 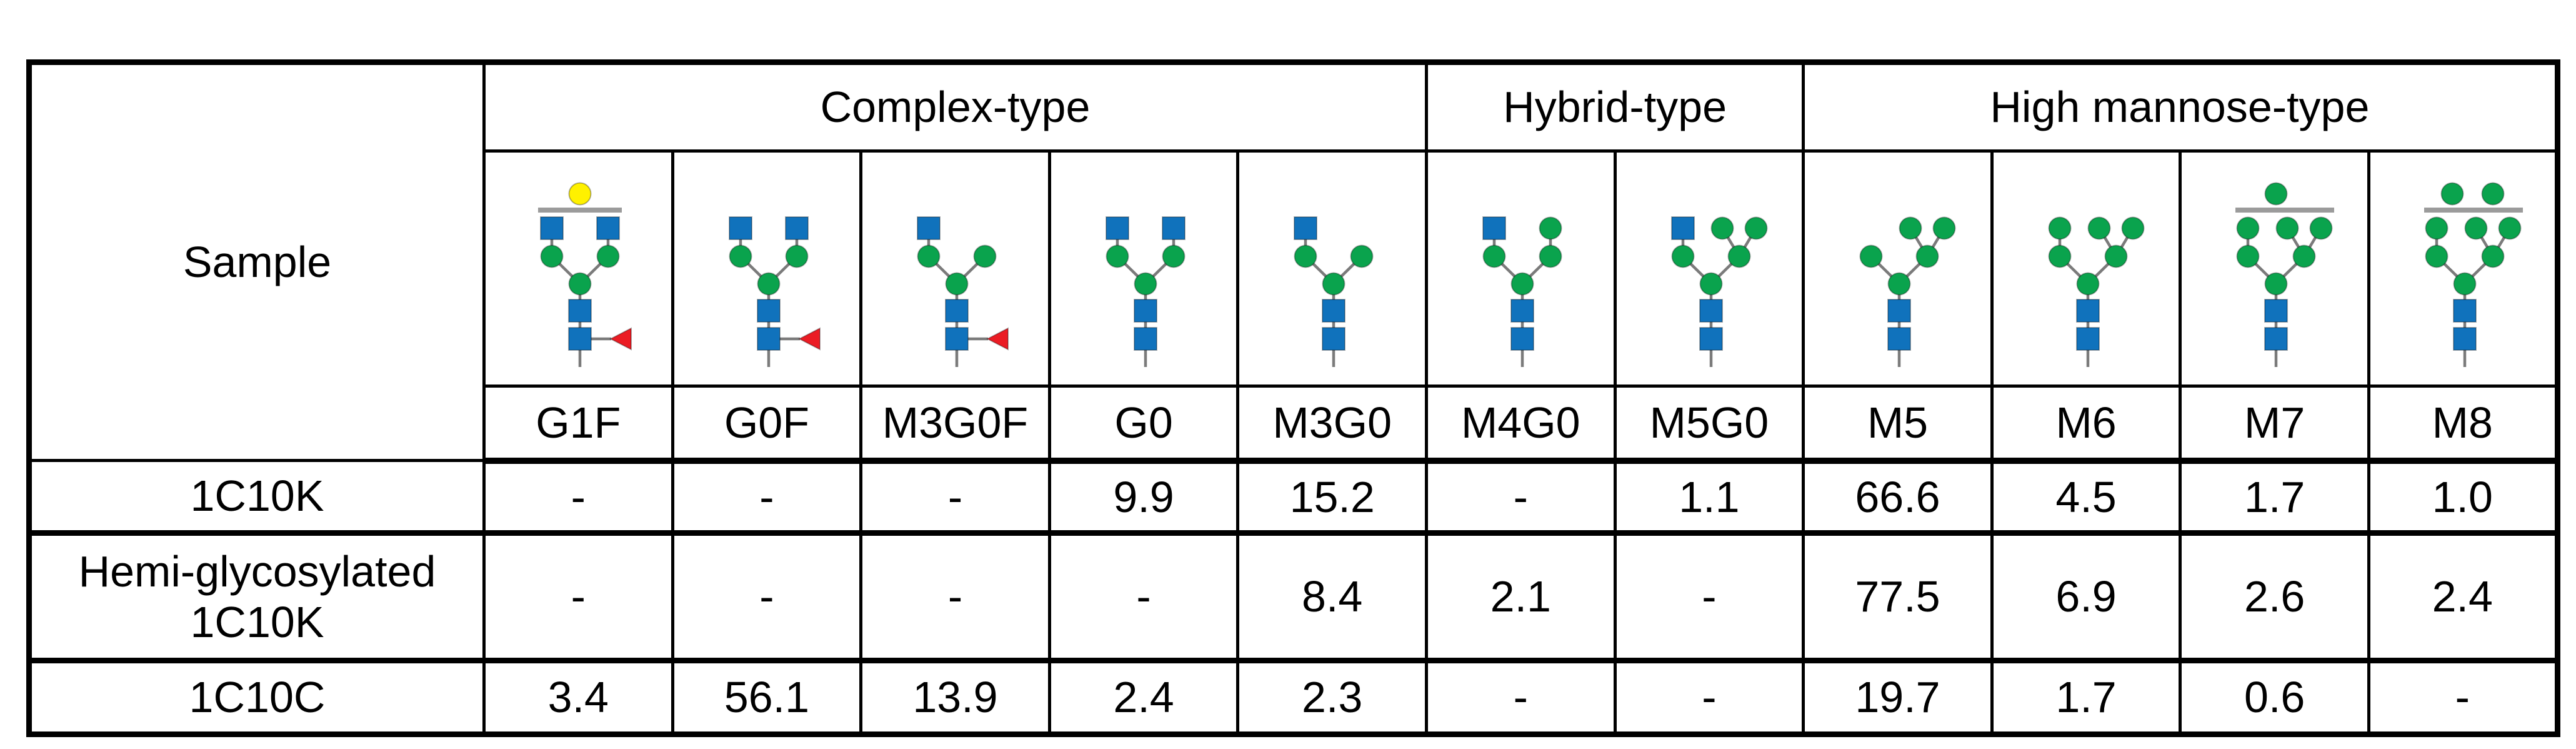 I want to click on value-cell: 15.2, so click(x=1332, y=498).